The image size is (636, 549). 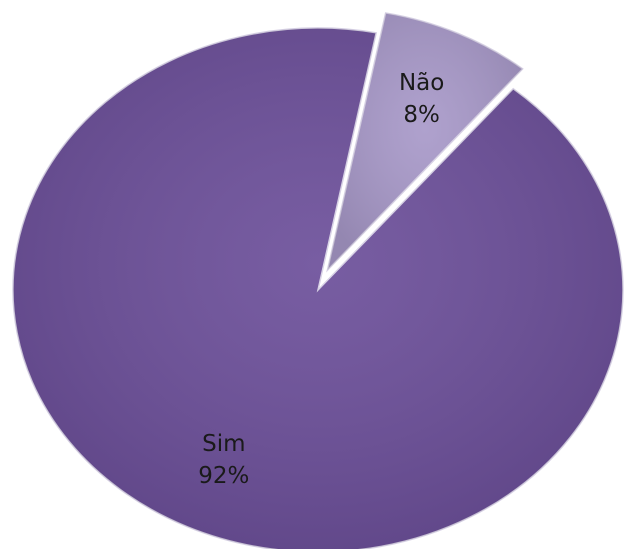 What do you see at coordinates (425, 141) in the screenshot?
I see `slice-shade` at bounding box center [425, 141].